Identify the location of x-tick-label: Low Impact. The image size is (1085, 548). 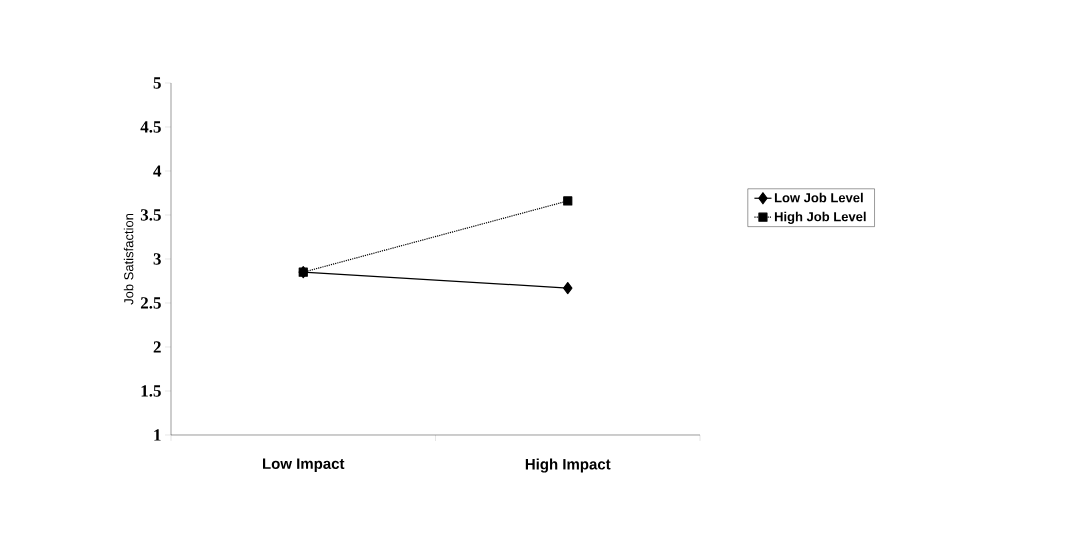
(304, 465).